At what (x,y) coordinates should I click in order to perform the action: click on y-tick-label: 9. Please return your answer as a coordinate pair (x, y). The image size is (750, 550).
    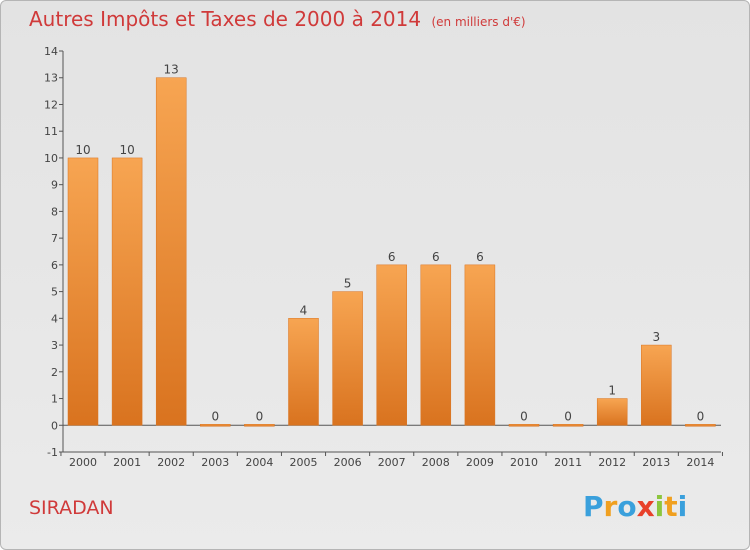
    Looking at the image, I should click on (54, 185).